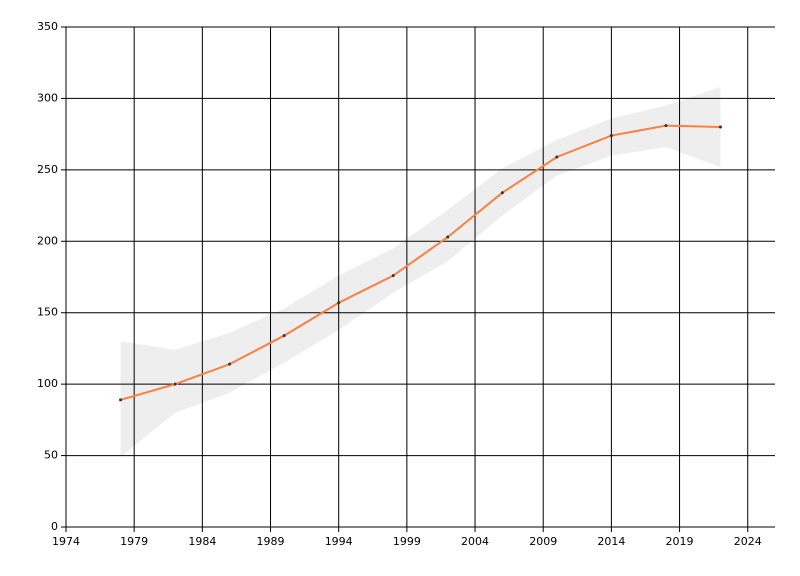 This screenshot has width=800, height=576. Describe the element at coordinates (202, 541) in the screenshot. I see `x-tick-label: 1984` at that location.